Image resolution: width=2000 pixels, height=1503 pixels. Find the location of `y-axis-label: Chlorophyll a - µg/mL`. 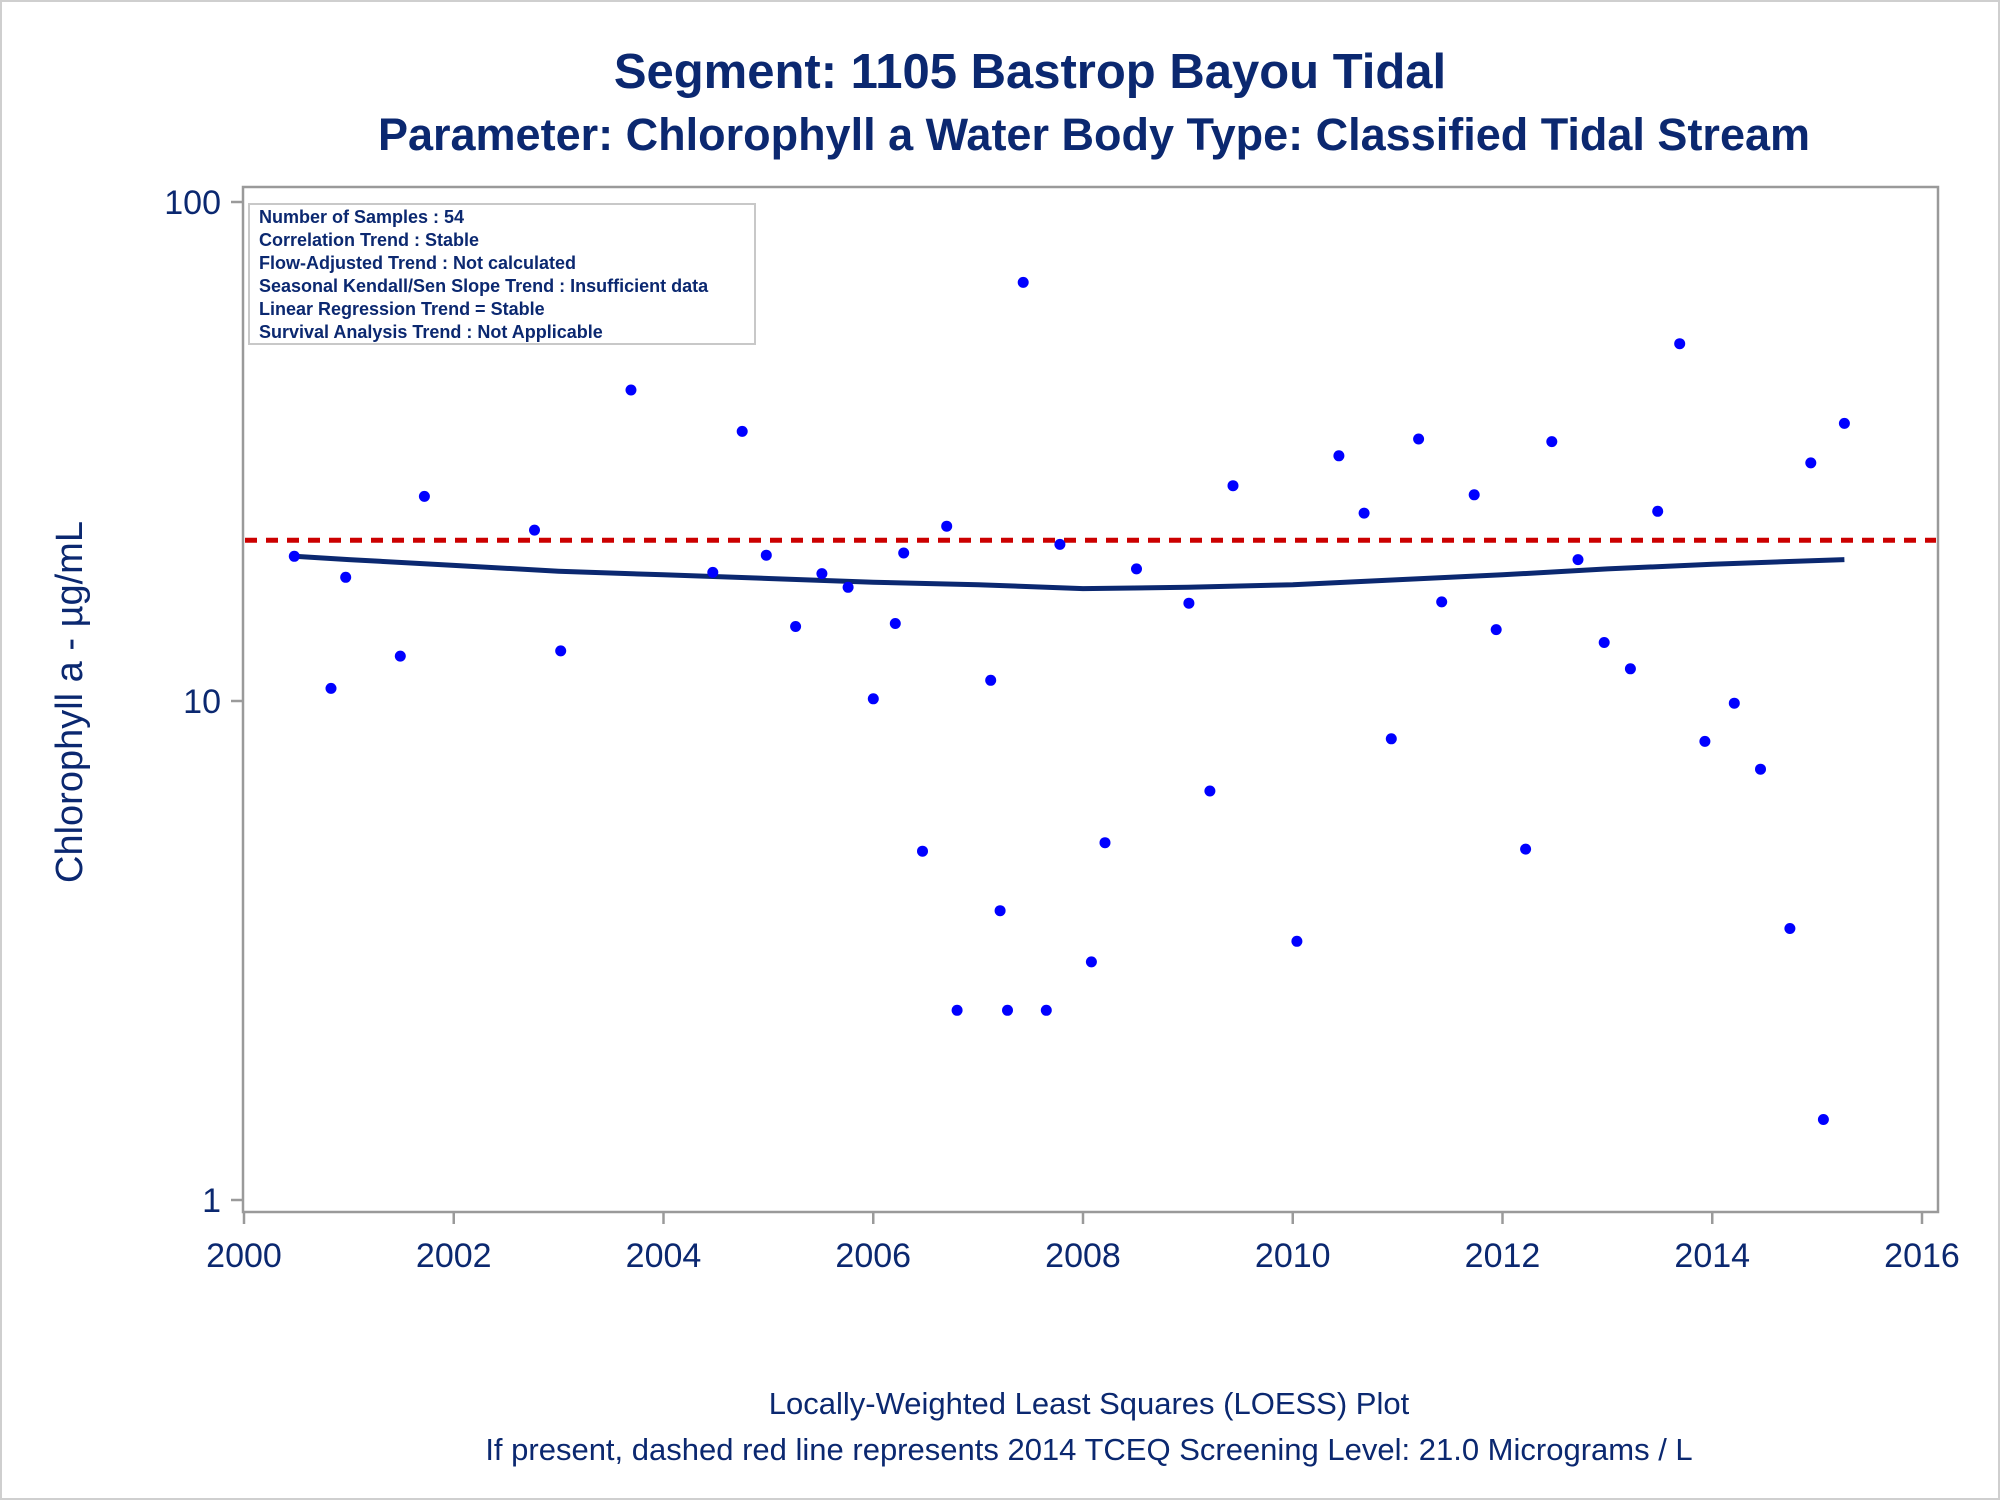

y-axis-label: Chlorophyll a - µg/mL is located at coordinates (70, 702).